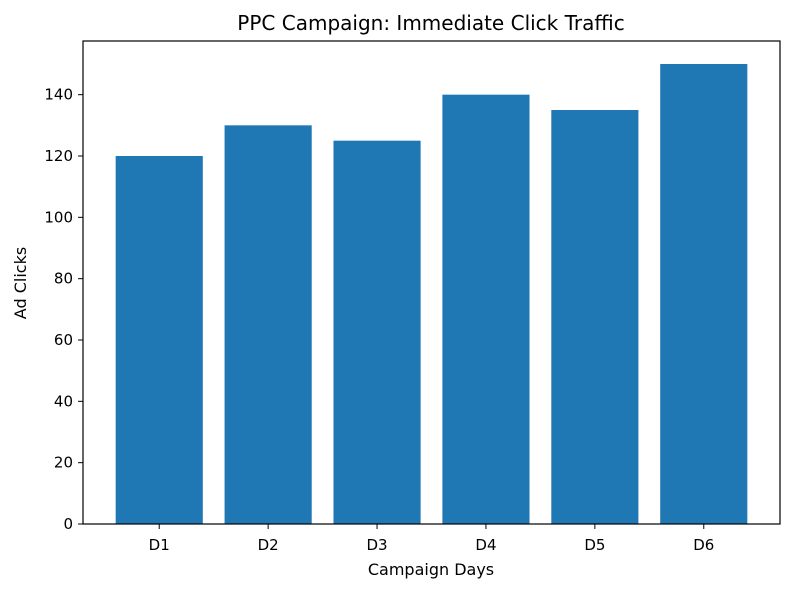 The width and height of the screenshot is (792, 595). Describe the element at coordinates (68, 524) in the screenshot. I see `y-tick-label: 0` at that location.